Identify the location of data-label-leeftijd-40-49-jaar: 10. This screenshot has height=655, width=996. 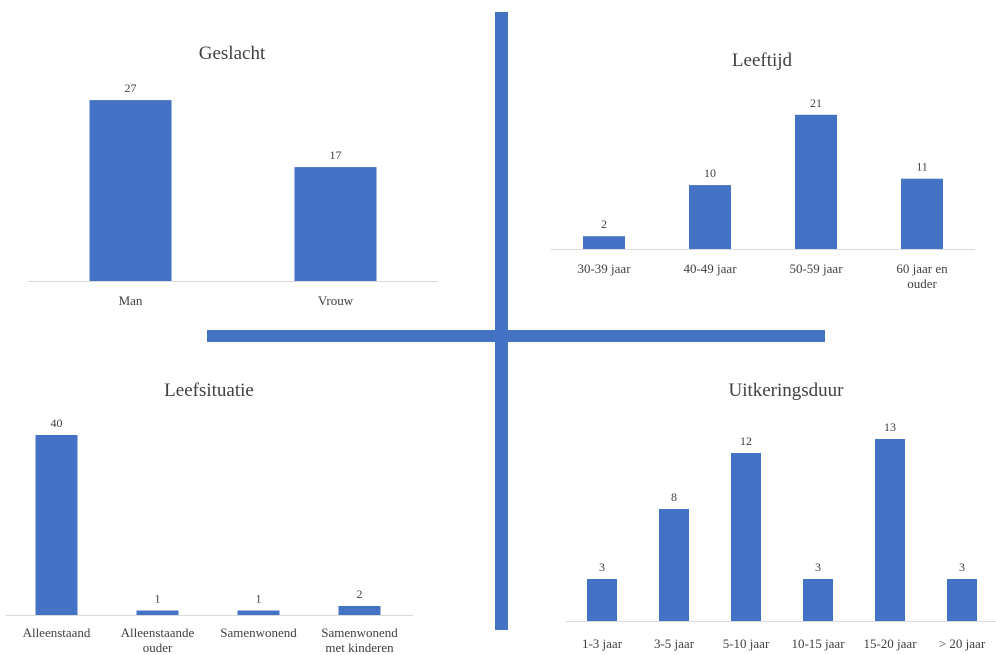
(710, 173).